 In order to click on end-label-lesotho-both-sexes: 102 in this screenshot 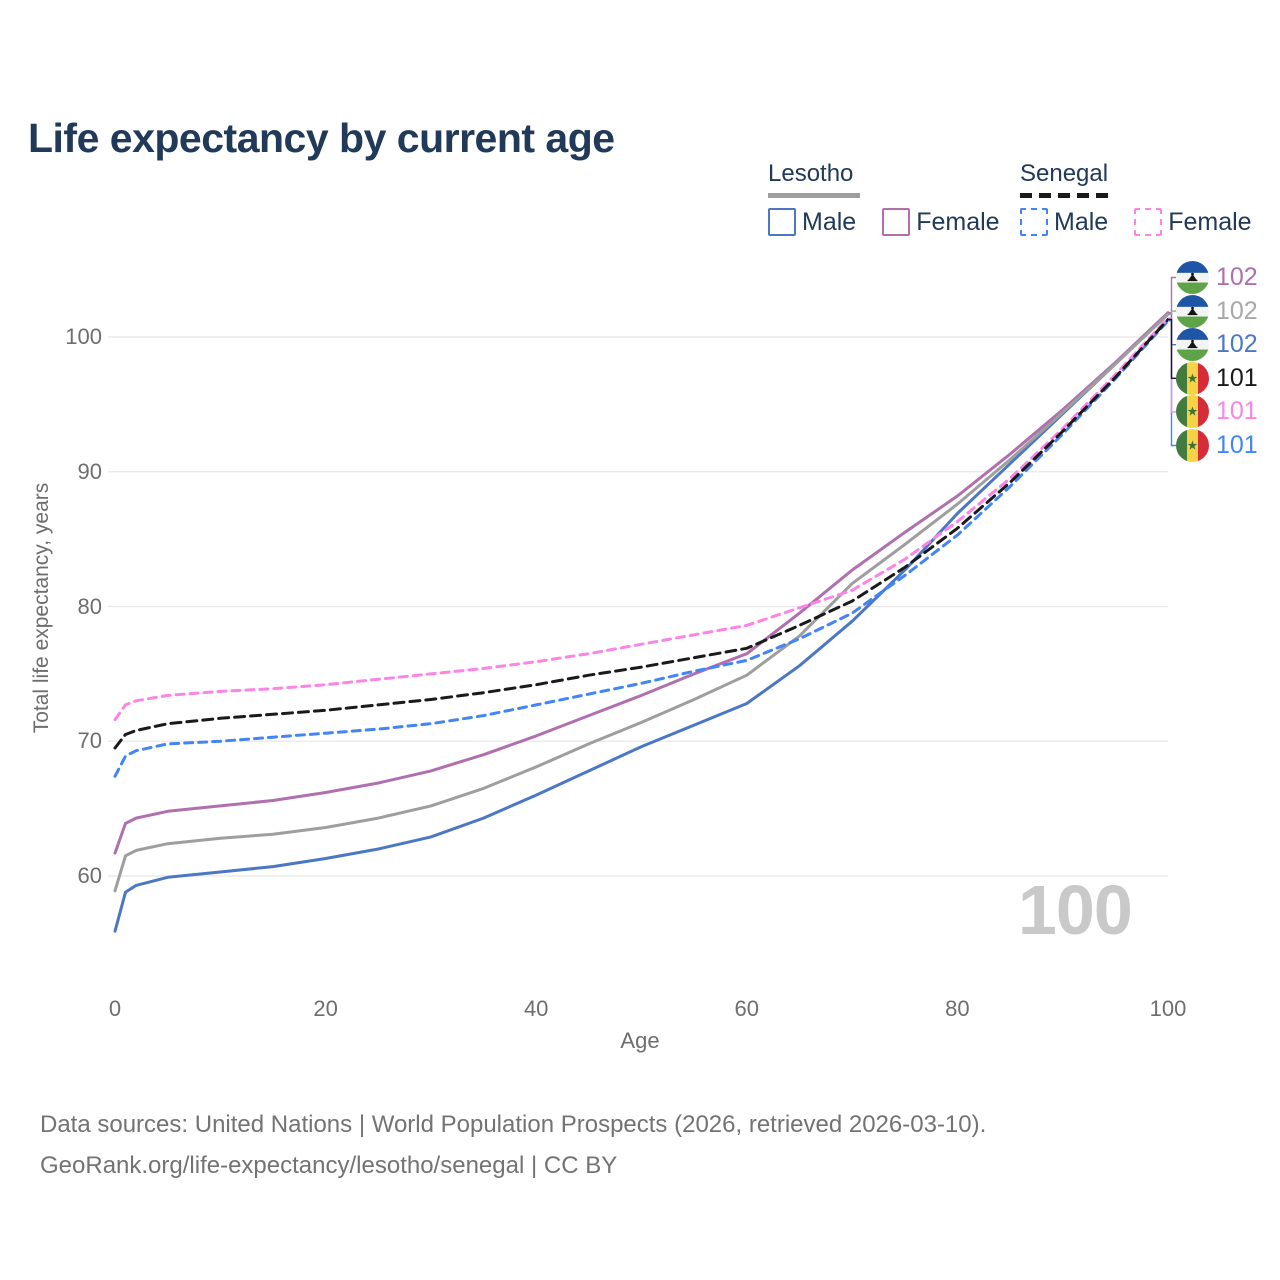, I will do `click(1217, 311)`.